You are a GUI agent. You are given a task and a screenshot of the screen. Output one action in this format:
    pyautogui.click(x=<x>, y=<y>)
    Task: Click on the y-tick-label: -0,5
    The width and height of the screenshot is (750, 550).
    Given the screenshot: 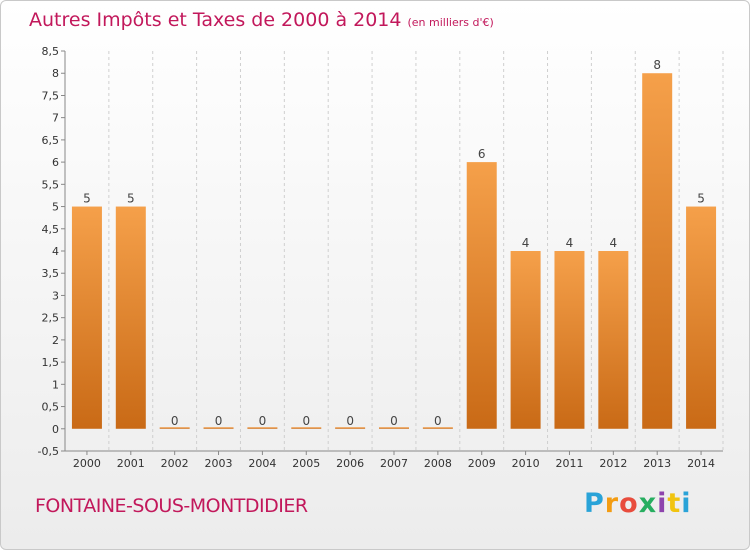 What is the action you would take?
    pyautogui.click(x=48, y=451)
    